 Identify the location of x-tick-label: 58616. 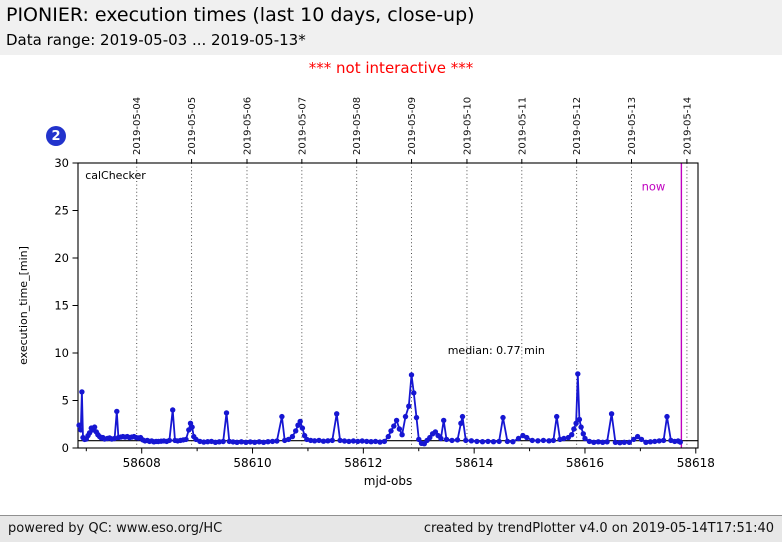
(585, 463).